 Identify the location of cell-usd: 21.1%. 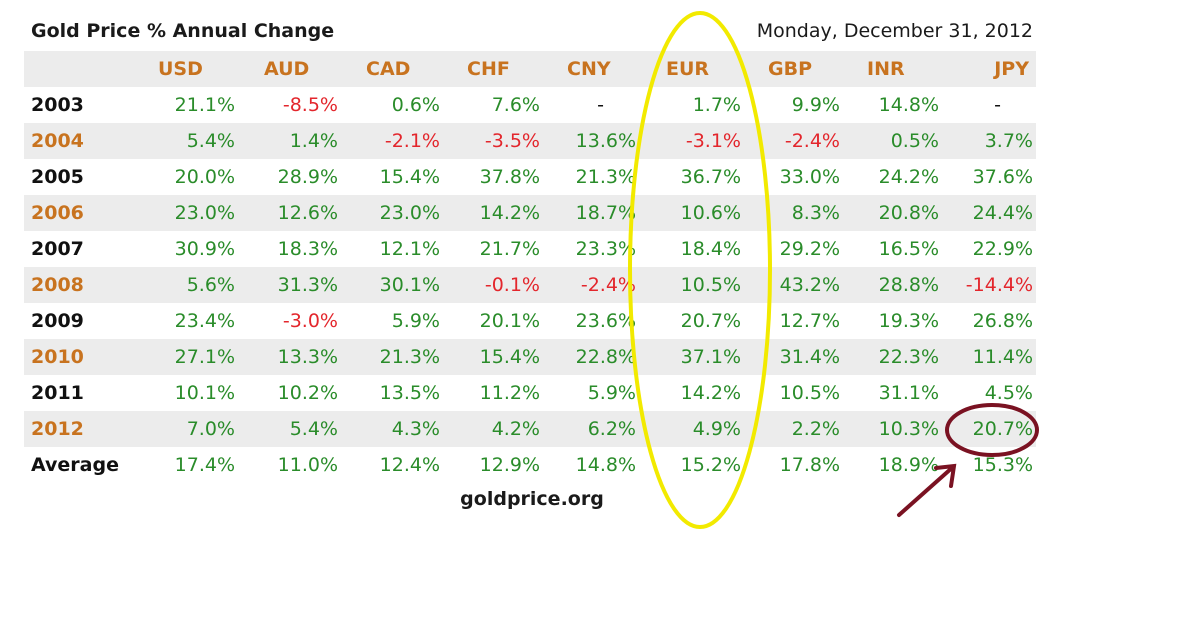
(204, 105).